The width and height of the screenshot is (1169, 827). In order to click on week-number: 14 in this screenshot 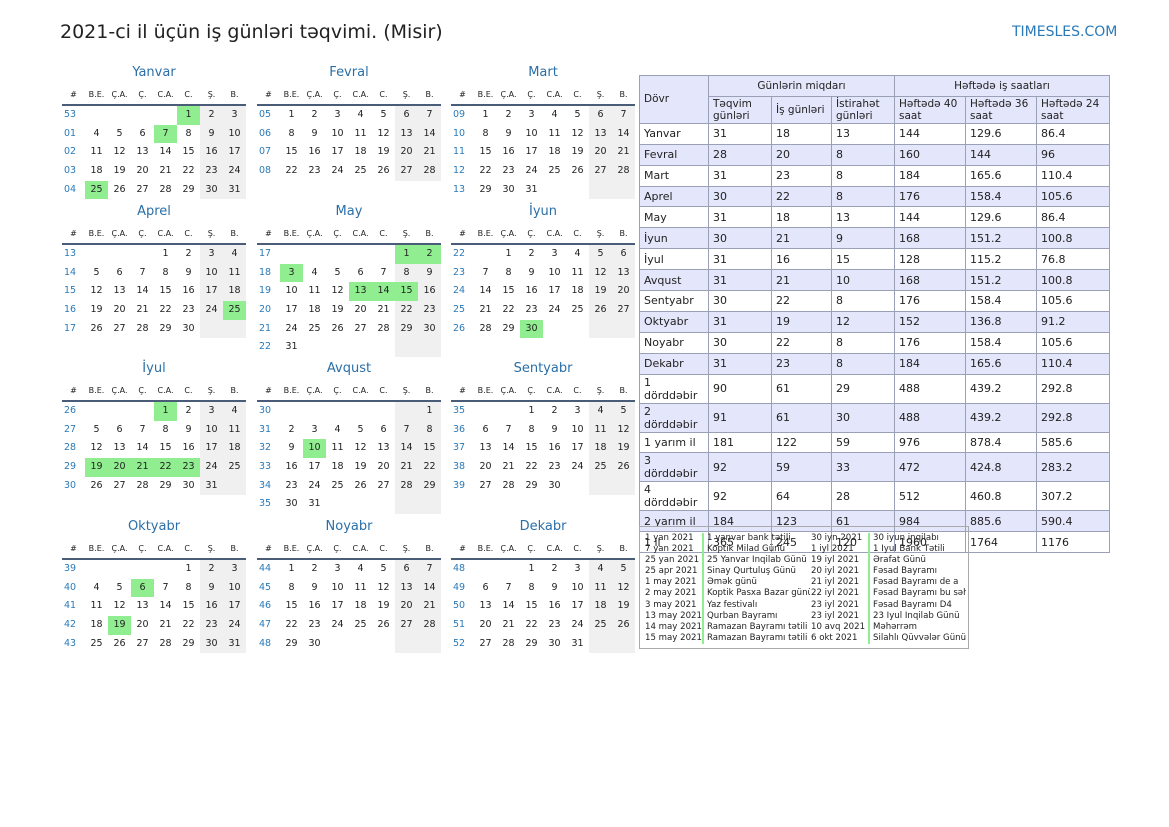, I will do `click(70, 272)`.